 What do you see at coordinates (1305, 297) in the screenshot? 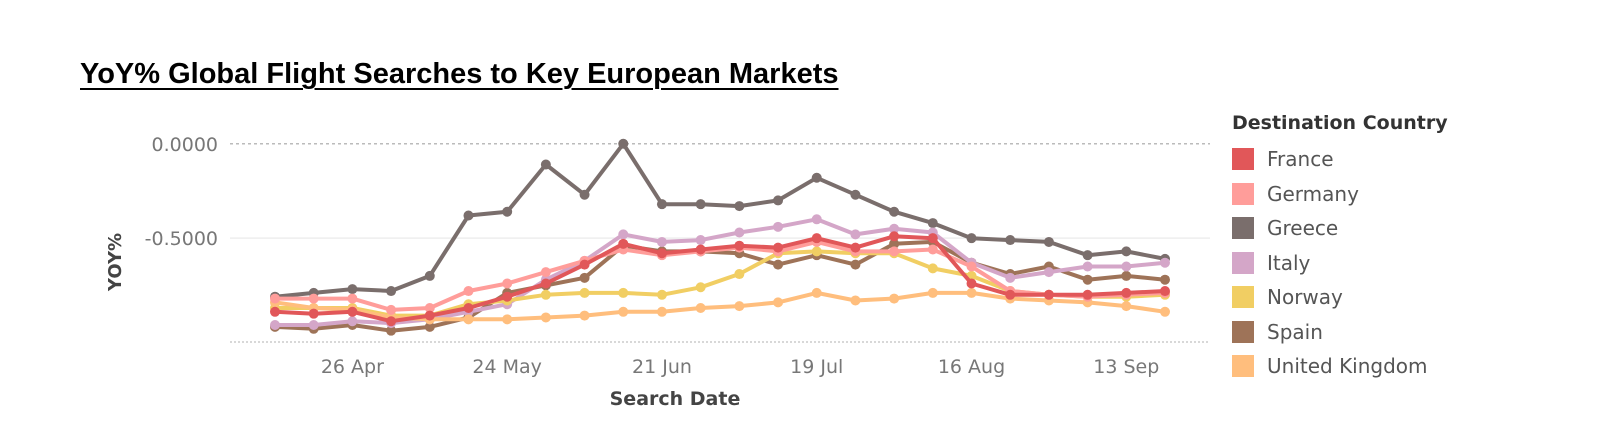
I see `legend-label: Norway` at bounding box center [1305, 297].